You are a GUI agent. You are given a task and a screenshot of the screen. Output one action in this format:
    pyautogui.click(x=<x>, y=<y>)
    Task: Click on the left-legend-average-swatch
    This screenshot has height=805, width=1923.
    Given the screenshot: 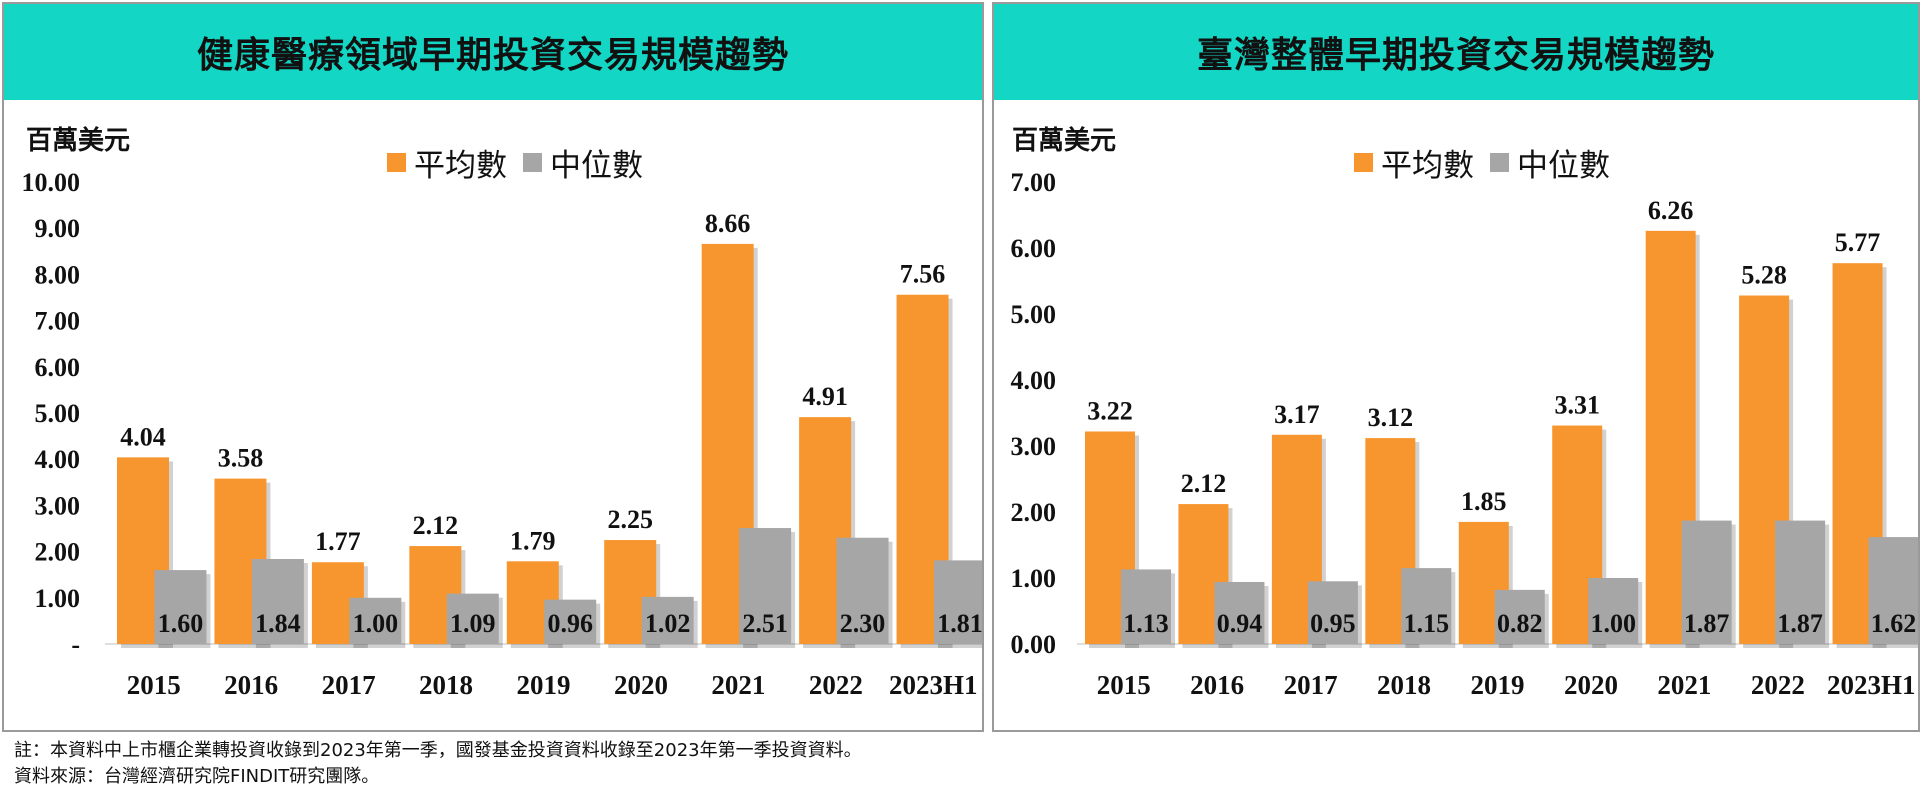 What is the action you would take?
    pyautogui.click(x=396, y=162)
    